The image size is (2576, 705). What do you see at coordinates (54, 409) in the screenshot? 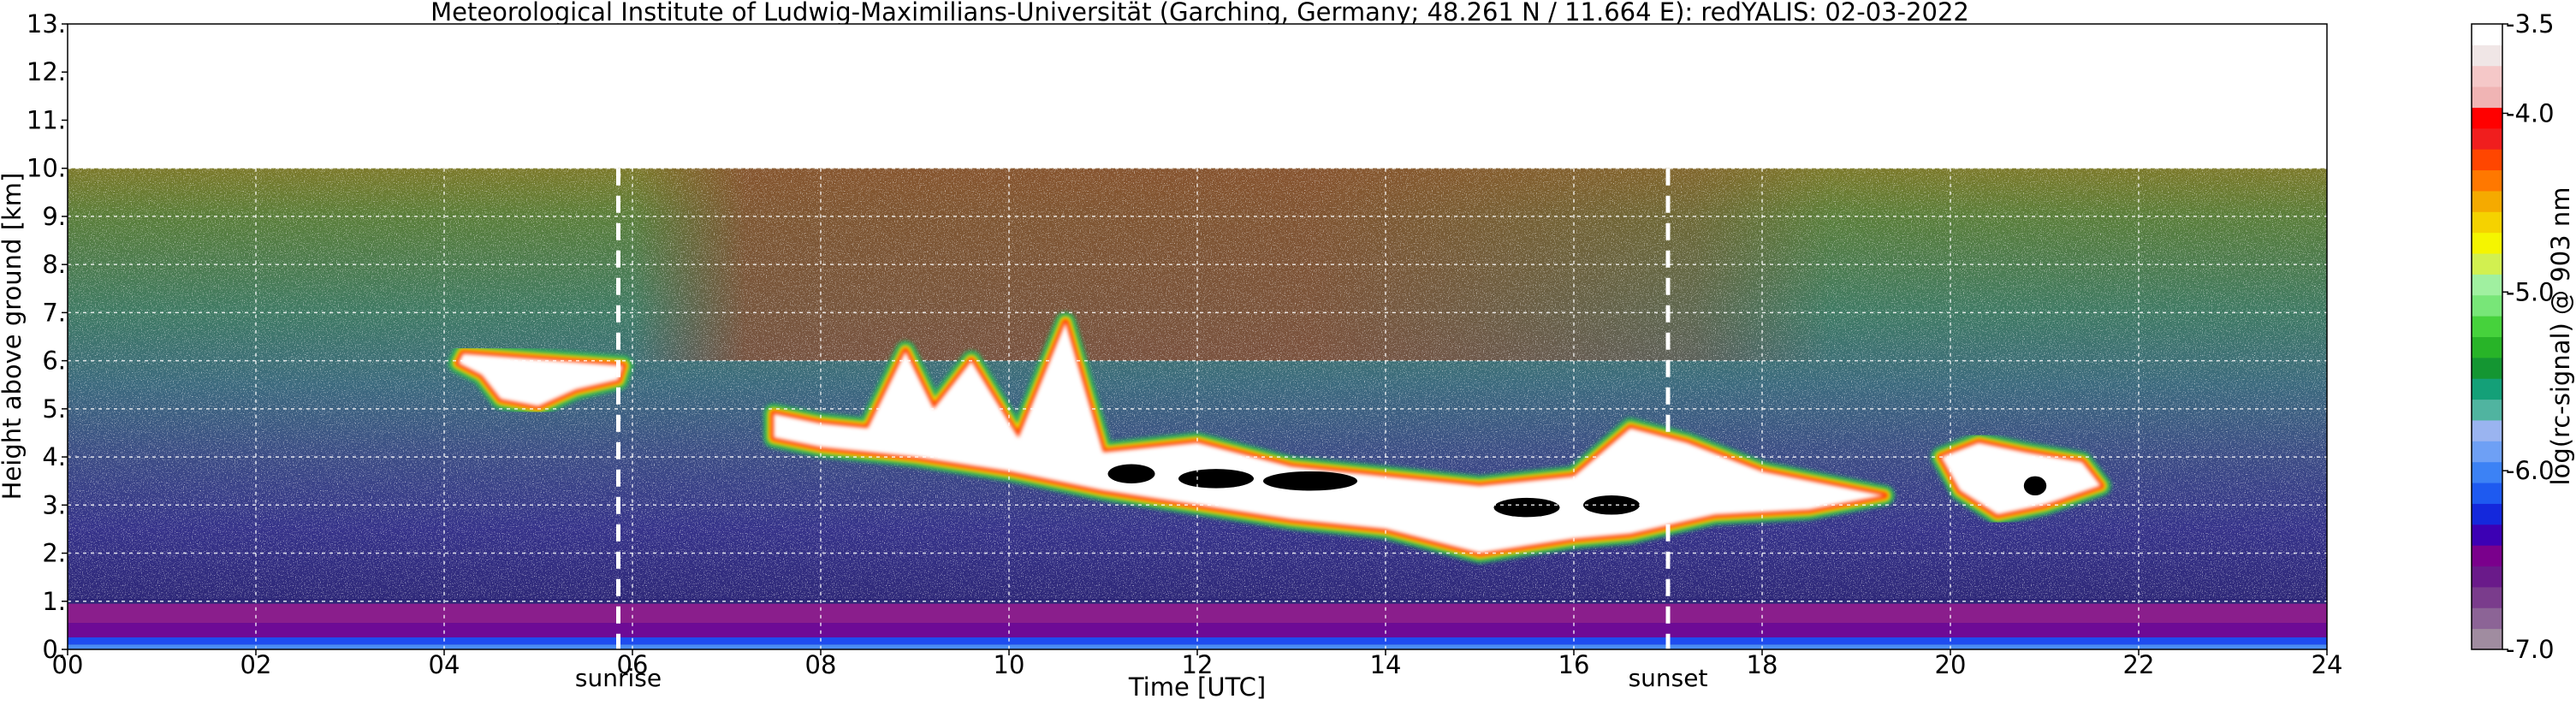
I see `y-tick-label: 5.` at bounding box center [54, 409].